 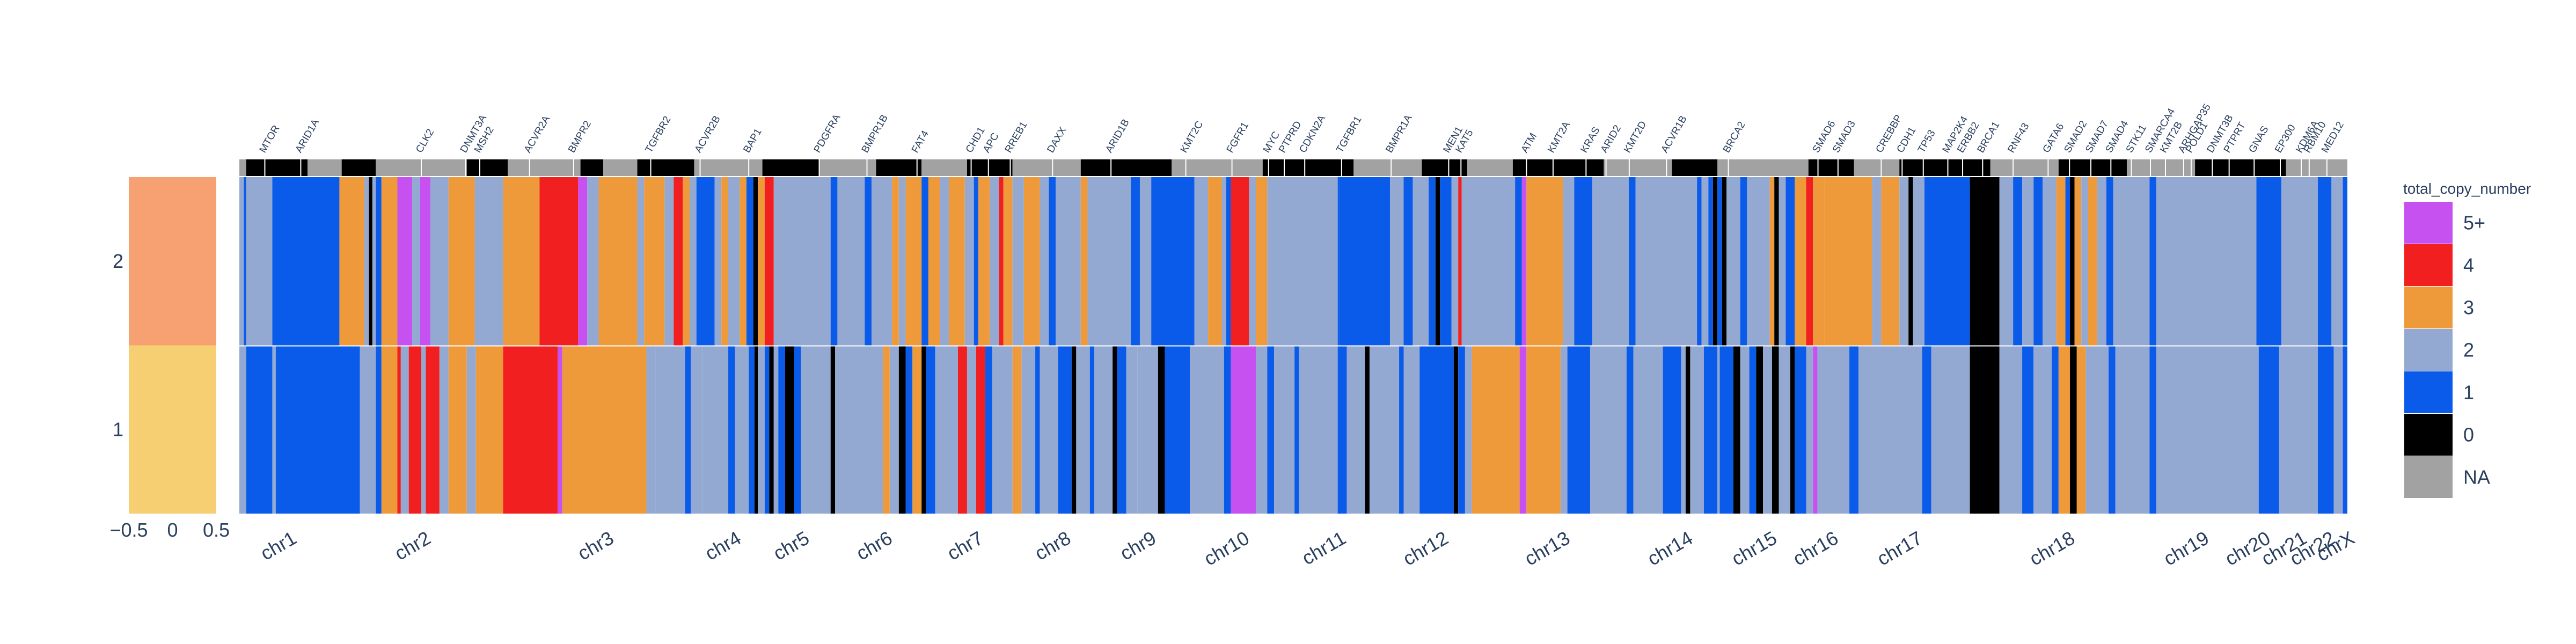 I want to click on legend-label: 0, so click(x=2468, y=435).